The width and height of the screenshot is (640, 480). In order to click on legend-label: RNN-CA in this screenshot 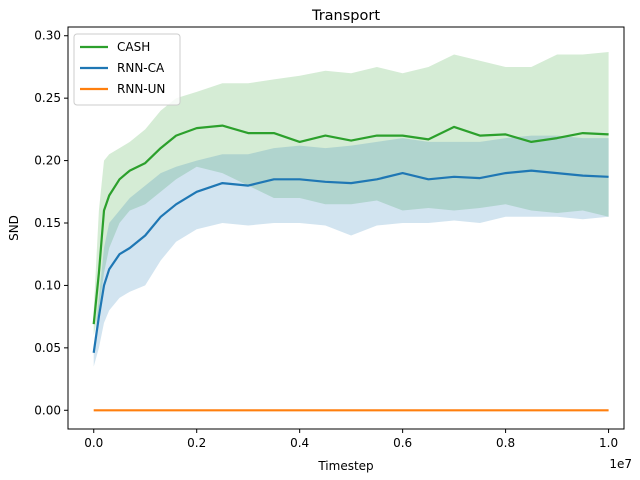, I will do `click(141, 68)`.